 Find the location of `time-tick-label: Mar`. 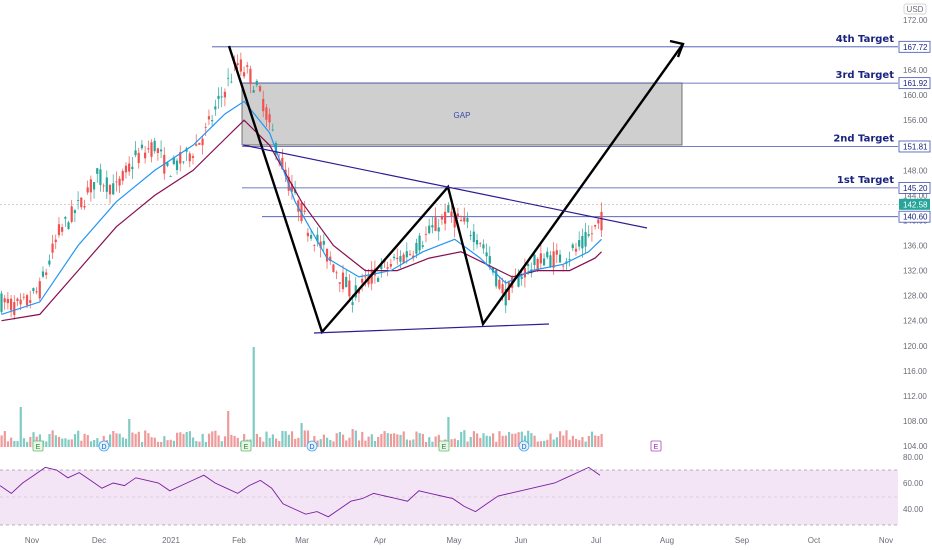

time-tick-label: Mar is located at coordinates (302, 540).